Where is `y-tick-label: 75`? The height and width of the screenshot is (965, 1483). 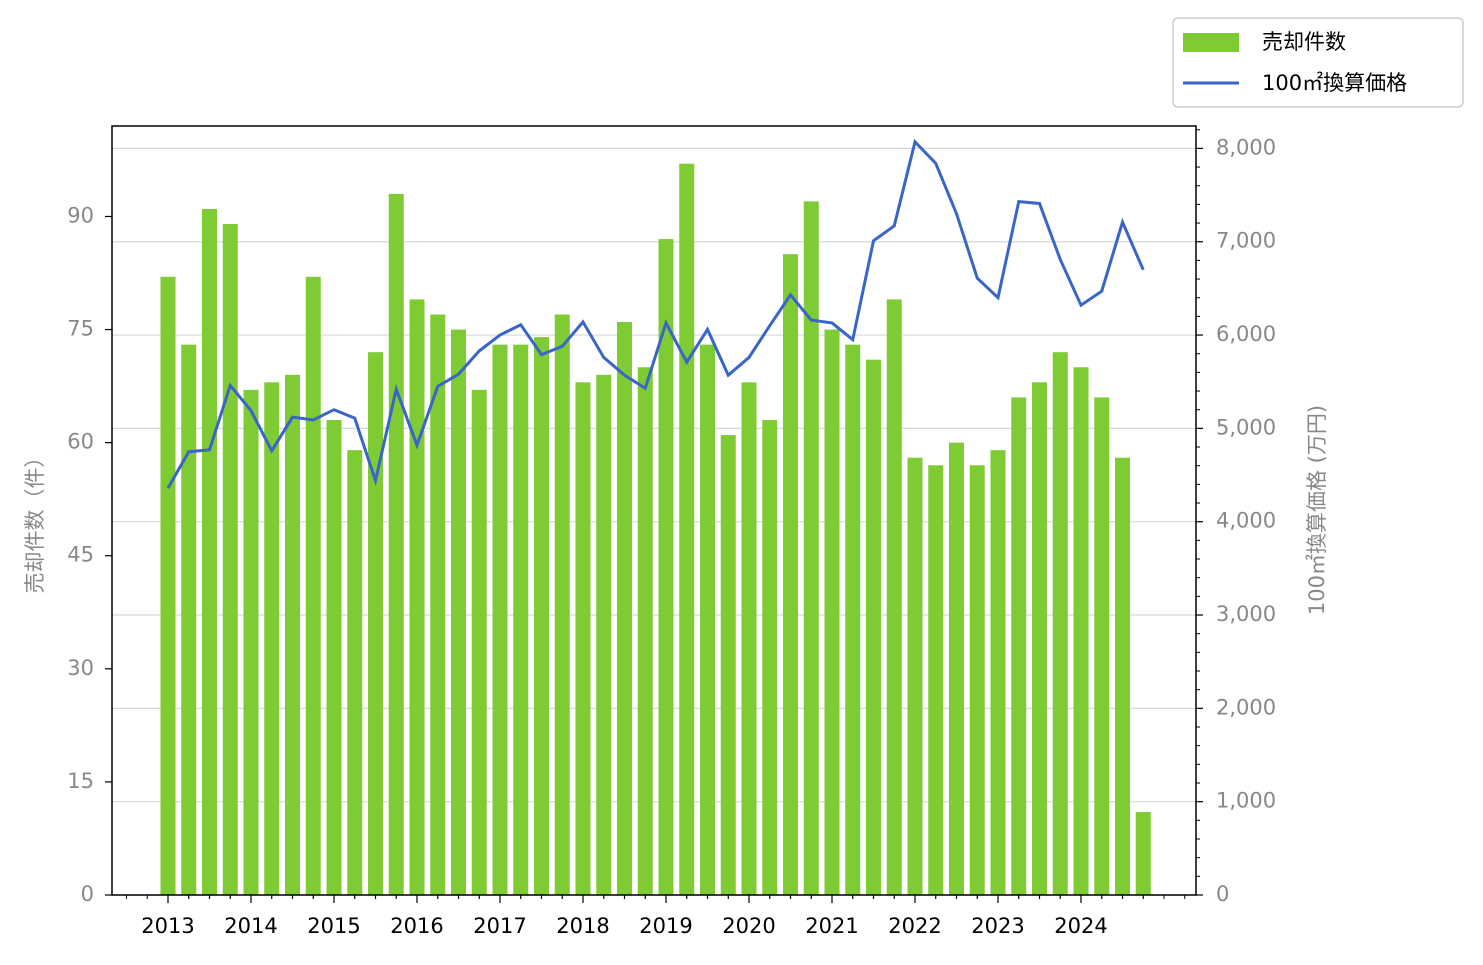 y-tick-label: 75 is located at coordinates (80, 329).